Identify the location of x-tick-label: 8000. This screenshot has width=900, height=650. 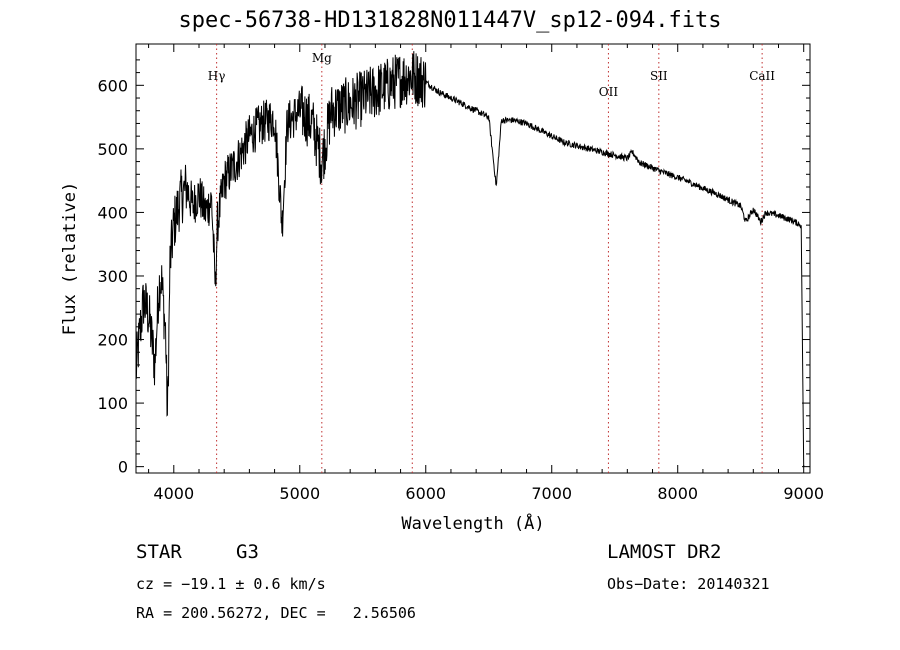
(677, 493).